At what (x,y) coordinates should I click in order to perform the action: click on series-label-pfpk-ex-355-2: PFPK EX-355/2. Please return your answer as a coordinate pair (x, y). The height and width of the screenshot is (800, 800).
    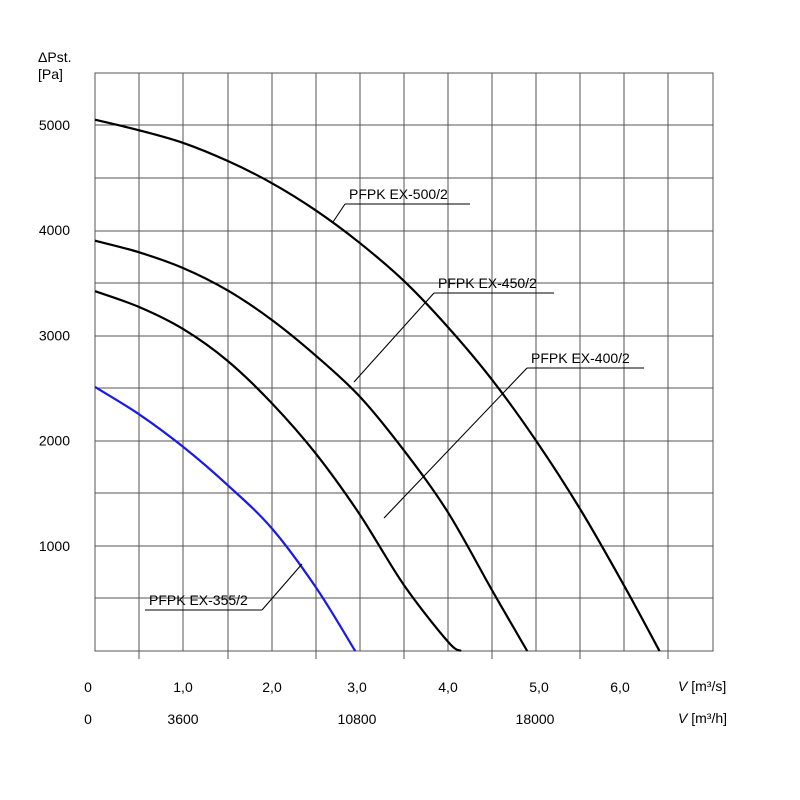
    Looking at the image, I should click on (198, 600).